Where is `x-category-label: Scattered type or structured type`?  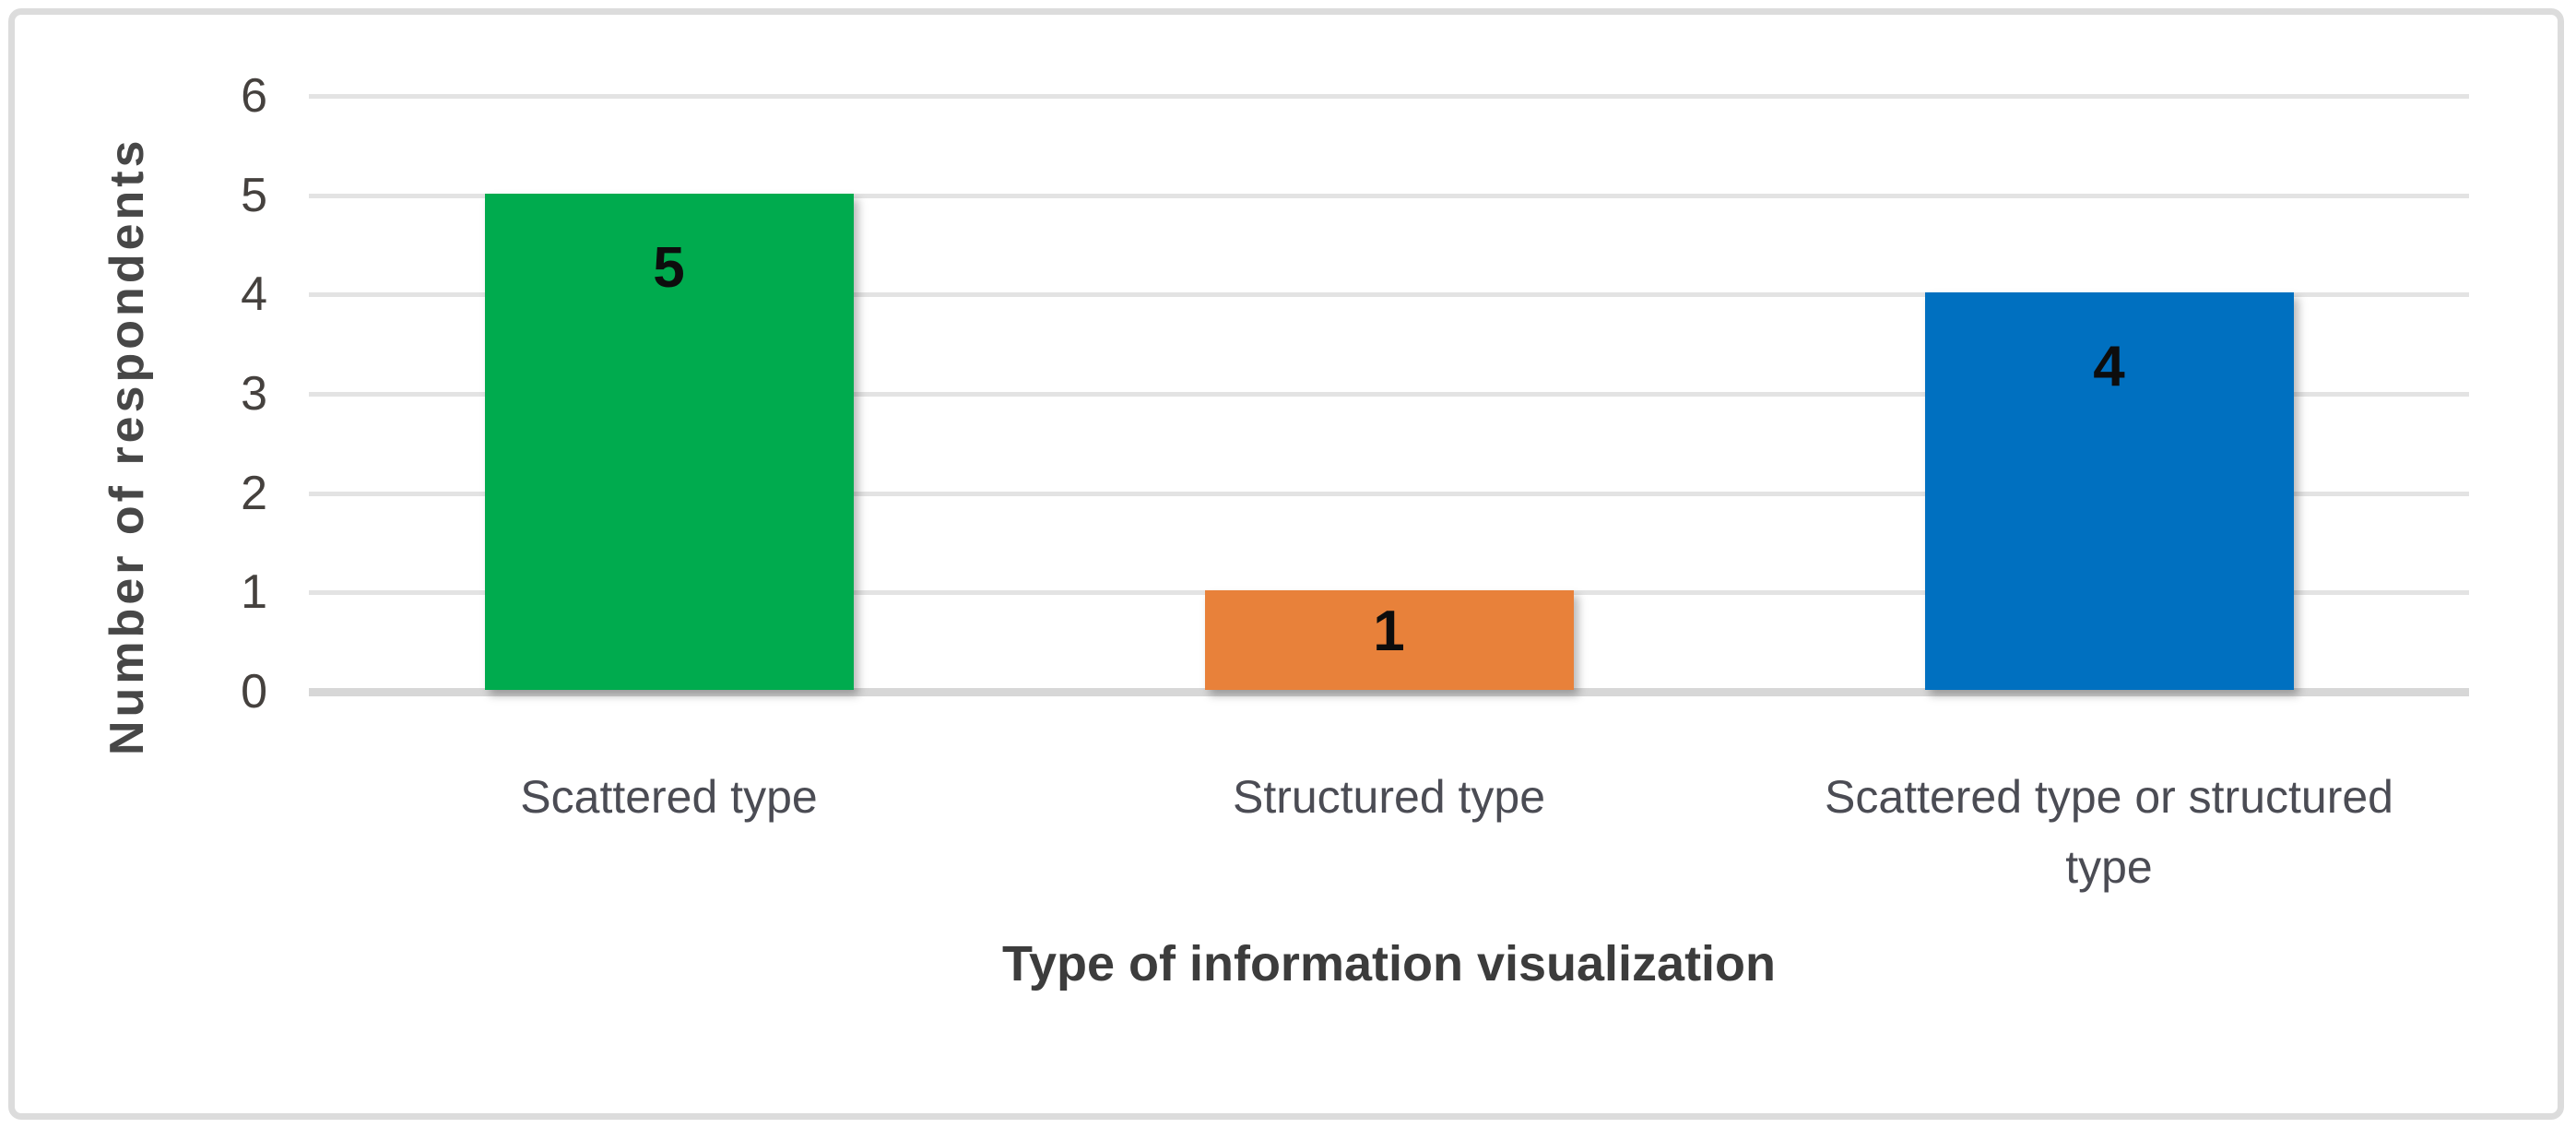
x-category-label: Scattered type or structured type is located at coordinates (2109, 832).